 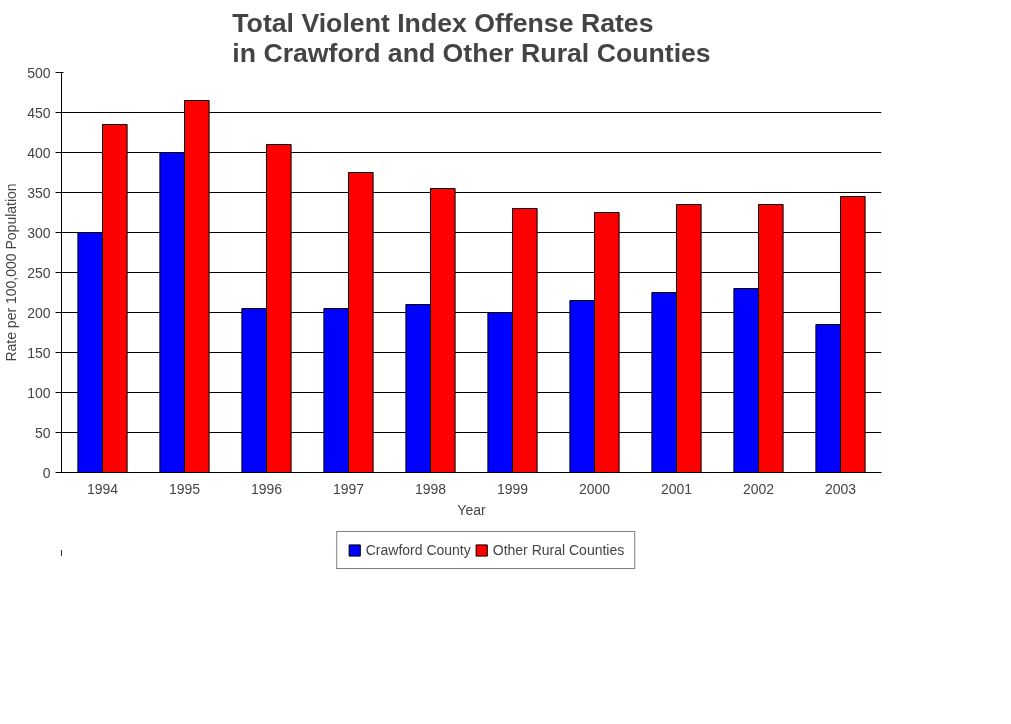 I want to click on y-tick-label: 500, so click(x=39, y=72).